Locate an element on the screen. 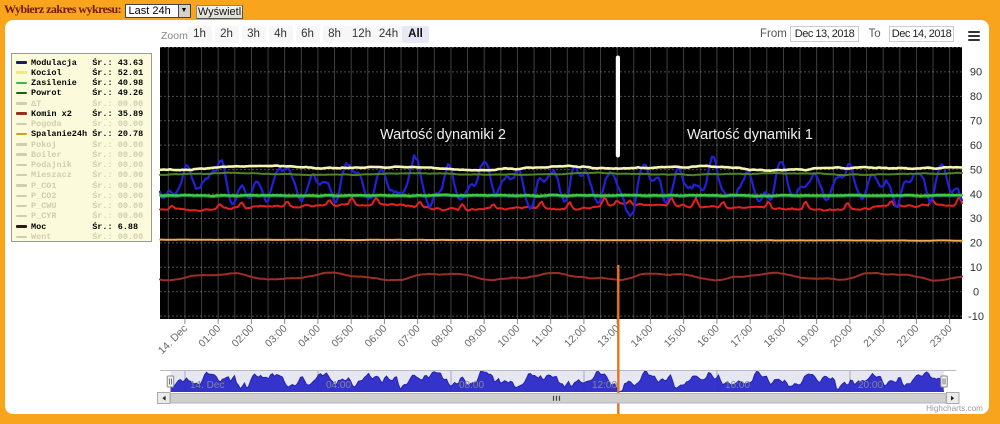 The height and width of the screenshot is (424, 1000). svg-text: Highcharts.com is located at coordinates (954, 408).